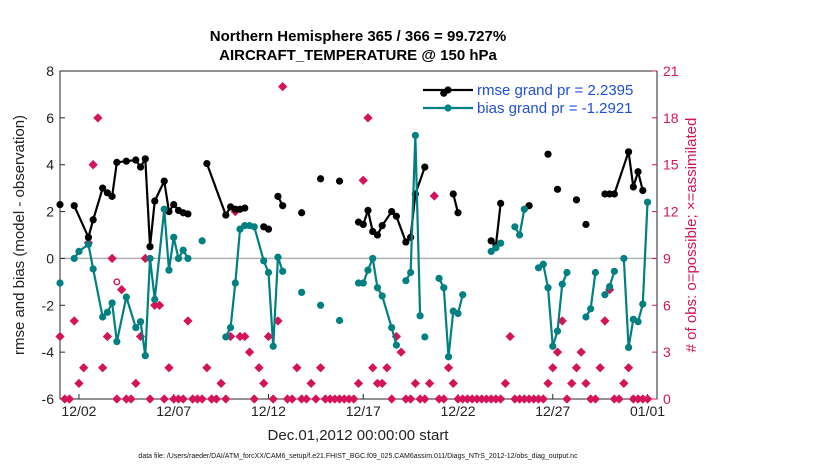 The width and height of the screenshot is (830, 470). Describe the element at coordinates (358, 36) in the screenshot. I see `chart-title: Northern Hemisphere 365 / 366 = 99.727%` at that location.